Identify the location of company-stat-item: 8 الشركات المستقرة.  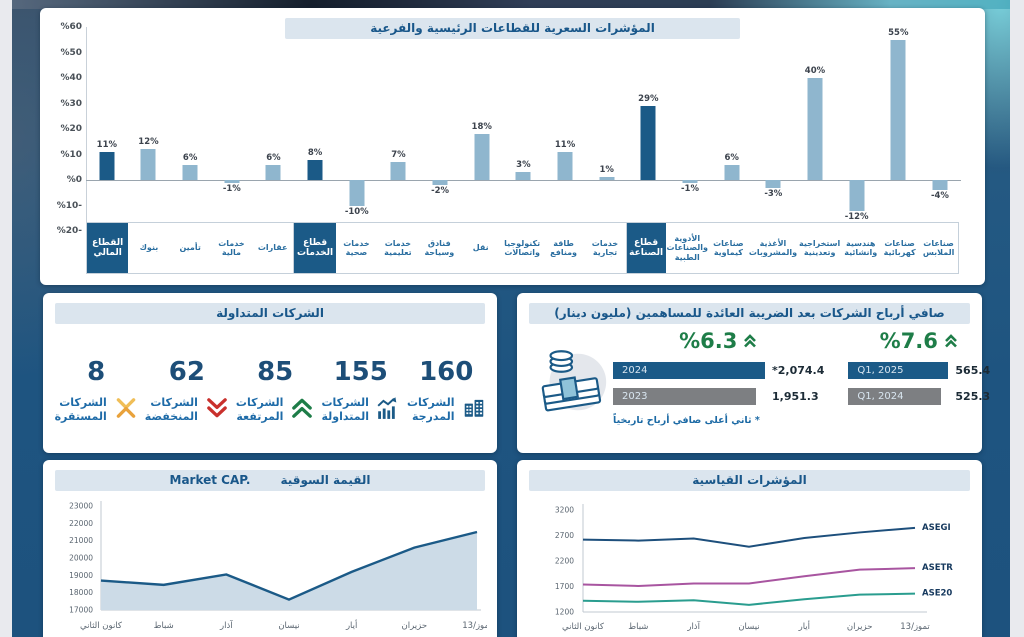
(96, 391).